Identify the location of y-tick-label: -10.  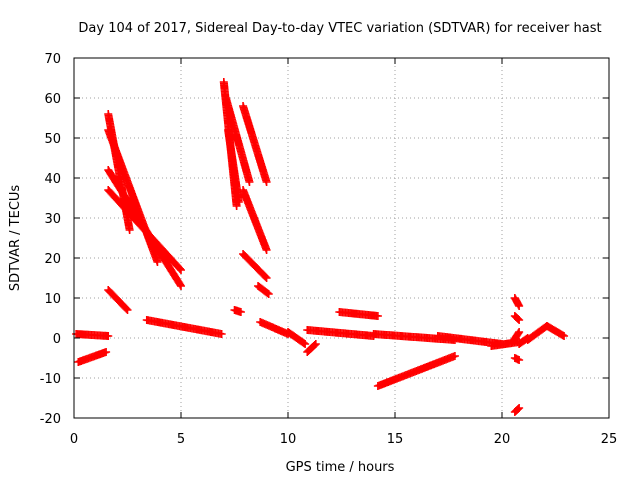
(50, 379).